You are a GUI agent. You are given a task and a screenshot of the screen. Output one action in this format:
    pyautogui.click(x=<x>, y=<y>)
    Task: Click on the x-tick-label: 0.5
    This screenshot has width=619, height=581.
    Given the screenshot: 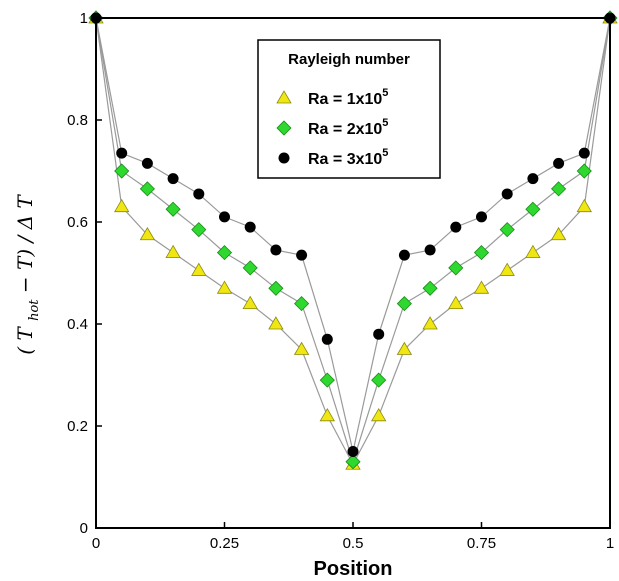 What is the action you would take?
    pyautogui.click(x=353, y=543)
    